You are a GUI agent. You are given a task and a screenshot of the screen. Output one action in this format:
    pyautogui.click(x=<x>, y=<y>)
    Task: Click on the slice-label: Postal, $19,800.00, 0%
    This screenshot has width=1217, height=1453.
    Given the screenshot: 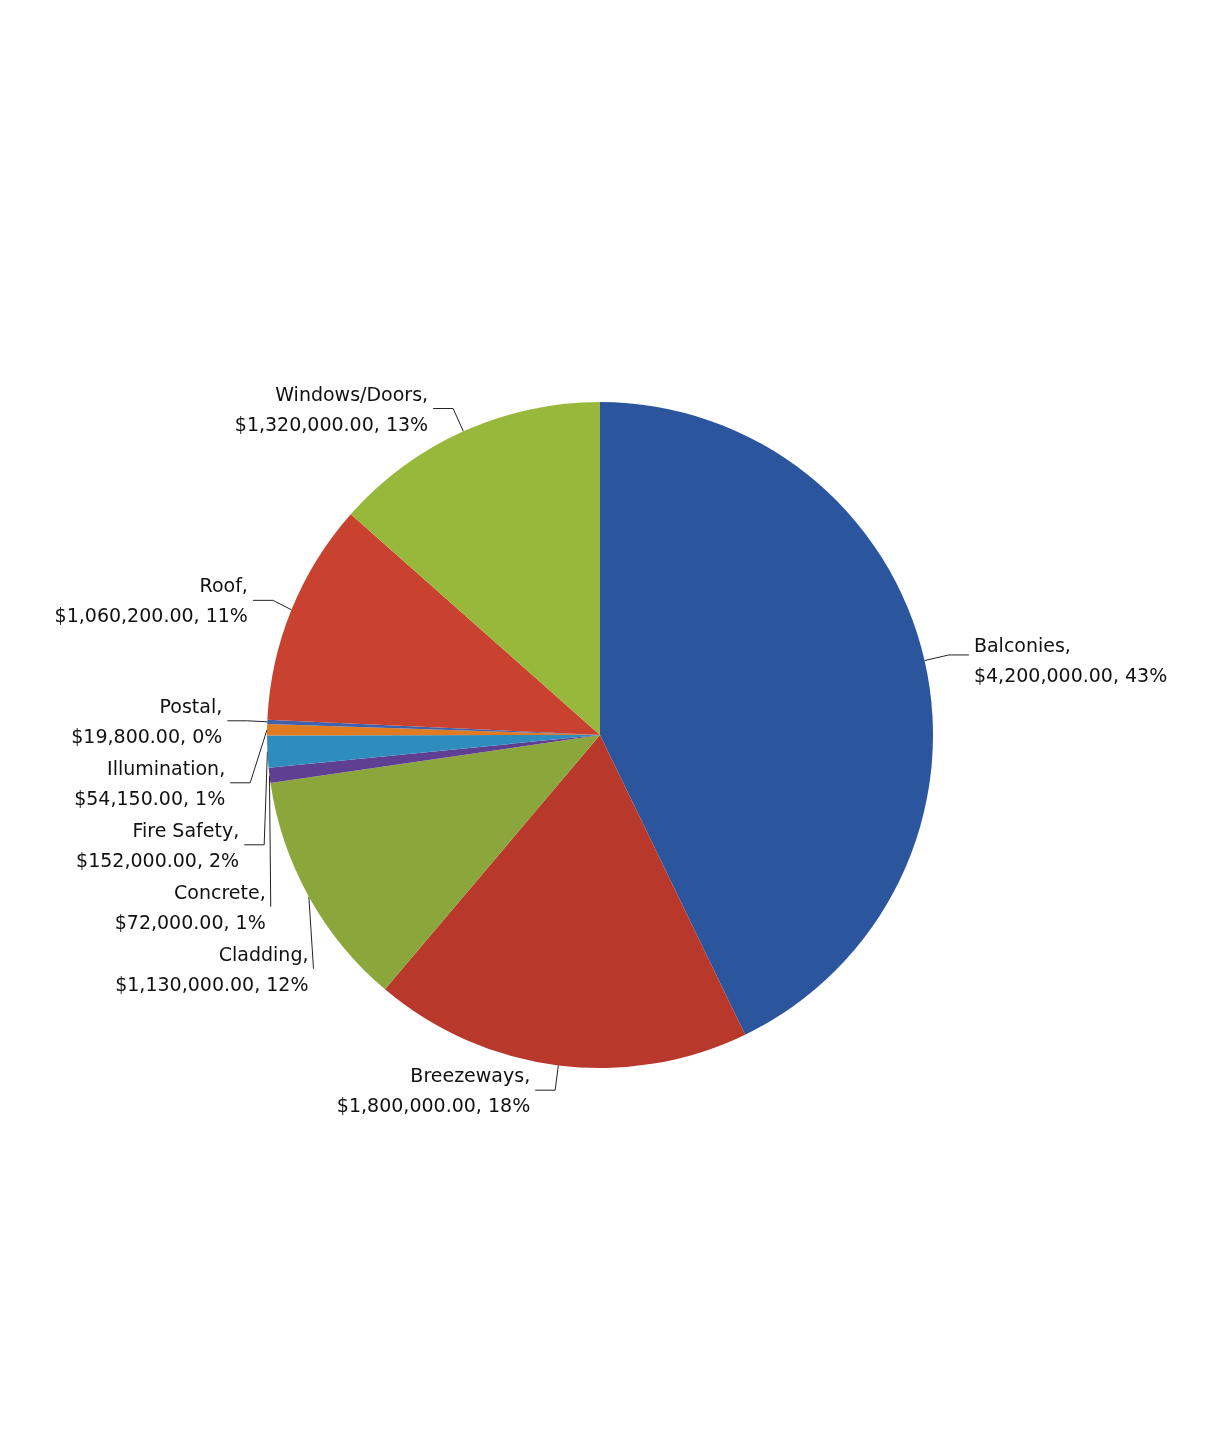 What is the action you would take?
    pyautogui.click(x=147, y=720)
    